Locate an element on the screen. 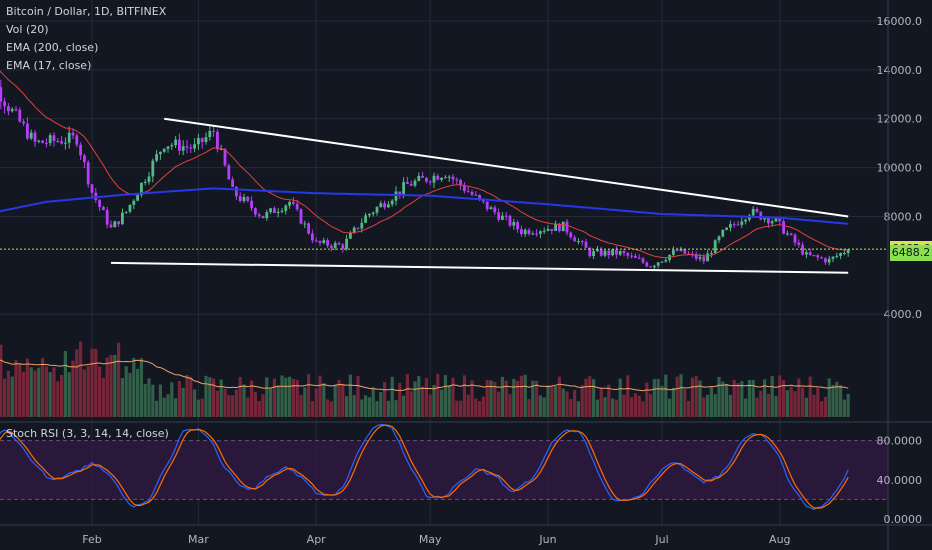 The image size is (932, 550). price-tick-label: 4000.0 is located at coordinates (903, 314).